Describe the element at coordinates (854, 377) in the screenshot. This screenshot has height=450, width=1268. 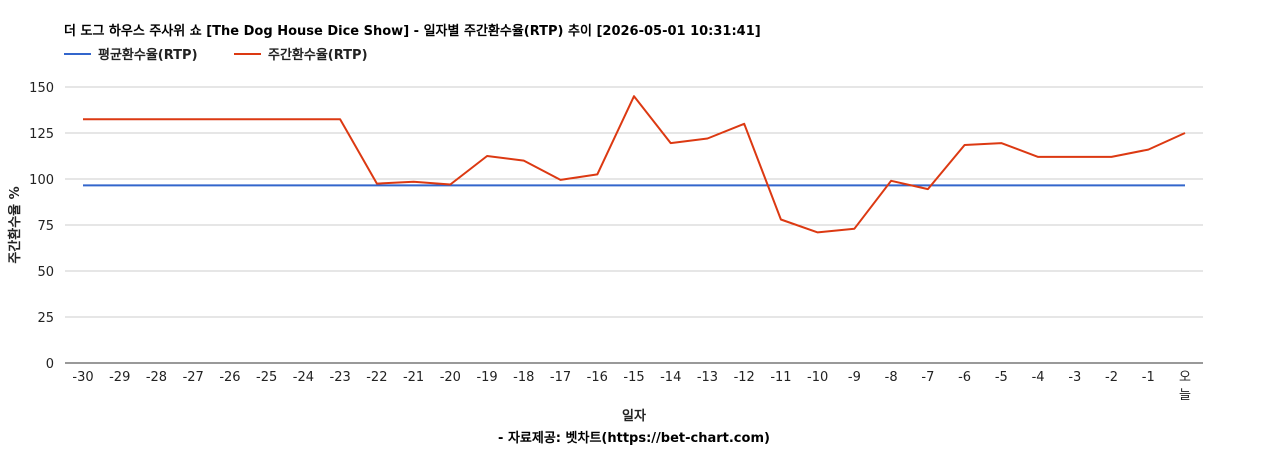
I see `x-tick-label: -9` at that location.